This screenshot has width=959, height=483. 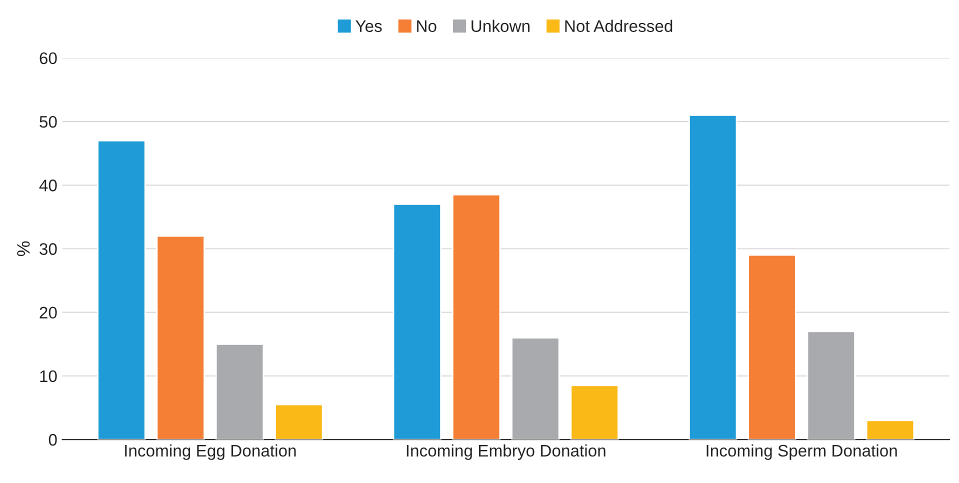 I want to click on y-tick-label: 30, so click(x=48, y=249).